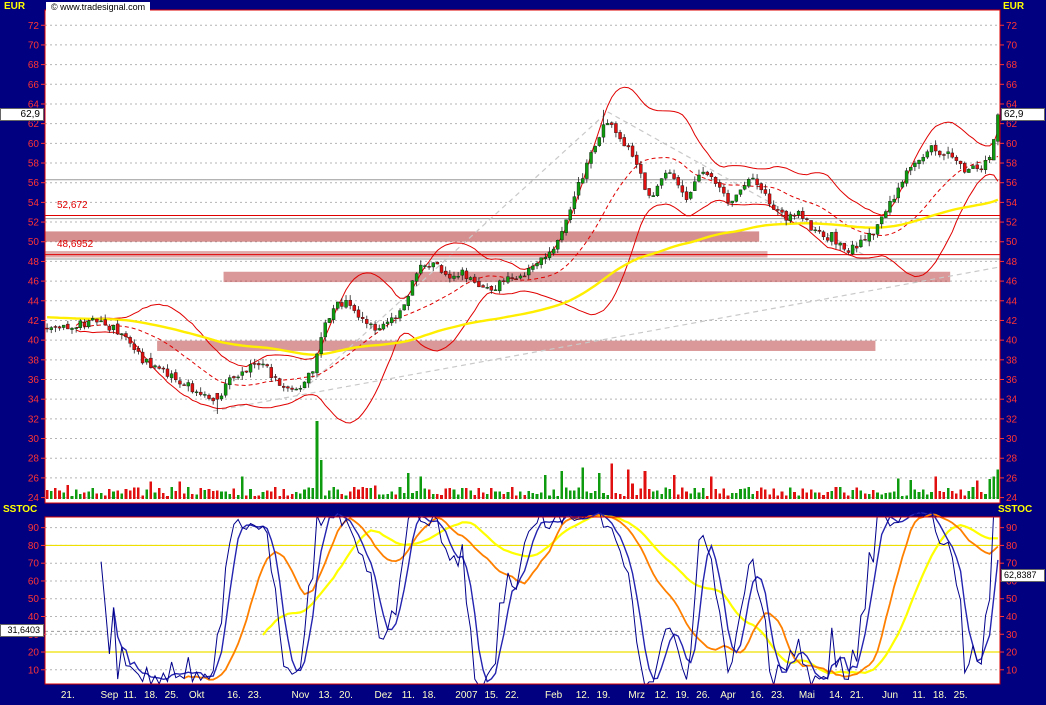 Image resolution: width=1046 pixels, height=705 pixels. What do you see at coordinates (807, 695) in the screenshot?
I see `x-axis-label: Mai` at bounding box center [807, 695].